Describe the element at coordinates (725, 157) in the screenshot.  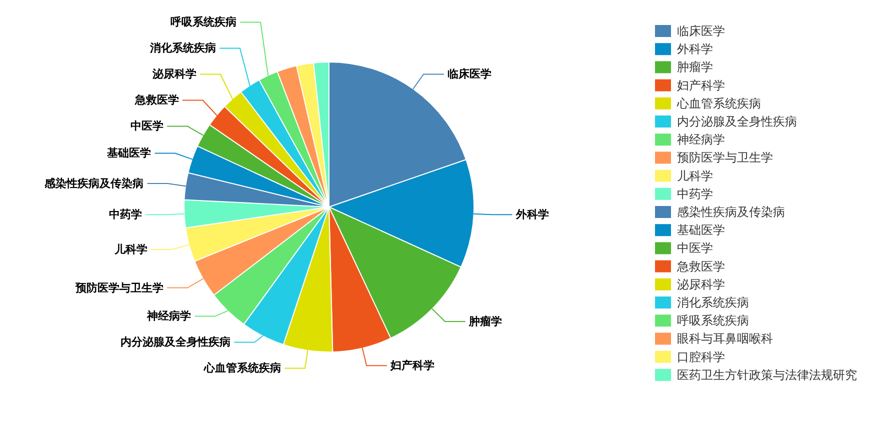
I see `legend-label: 预防医学与卫生学` at that location.